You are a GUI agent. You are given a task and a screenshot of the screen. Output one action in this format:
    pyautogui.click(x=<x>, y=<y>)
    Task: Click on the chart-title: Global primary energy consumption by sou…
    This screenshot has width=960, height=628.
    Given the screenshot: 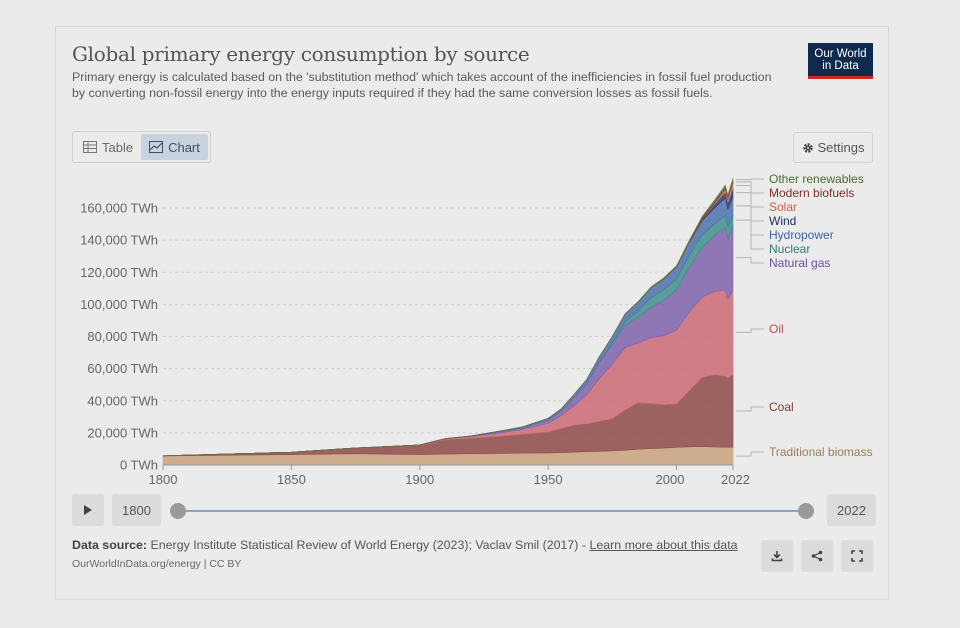 What is the action you would take?
    pyautogui.click(x=301, y=54)
    